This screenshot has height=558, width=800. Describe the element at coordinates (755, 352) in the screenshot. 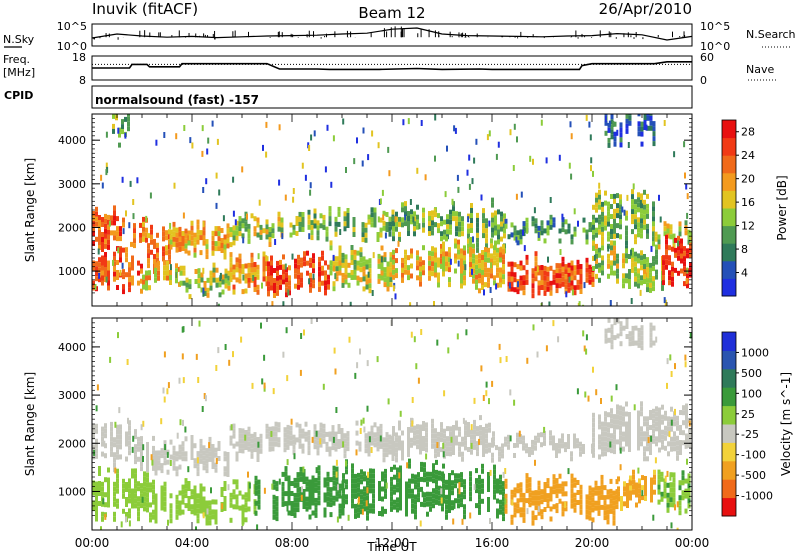

I see `velocity-colorbar-tick-label: 1000` at that location.